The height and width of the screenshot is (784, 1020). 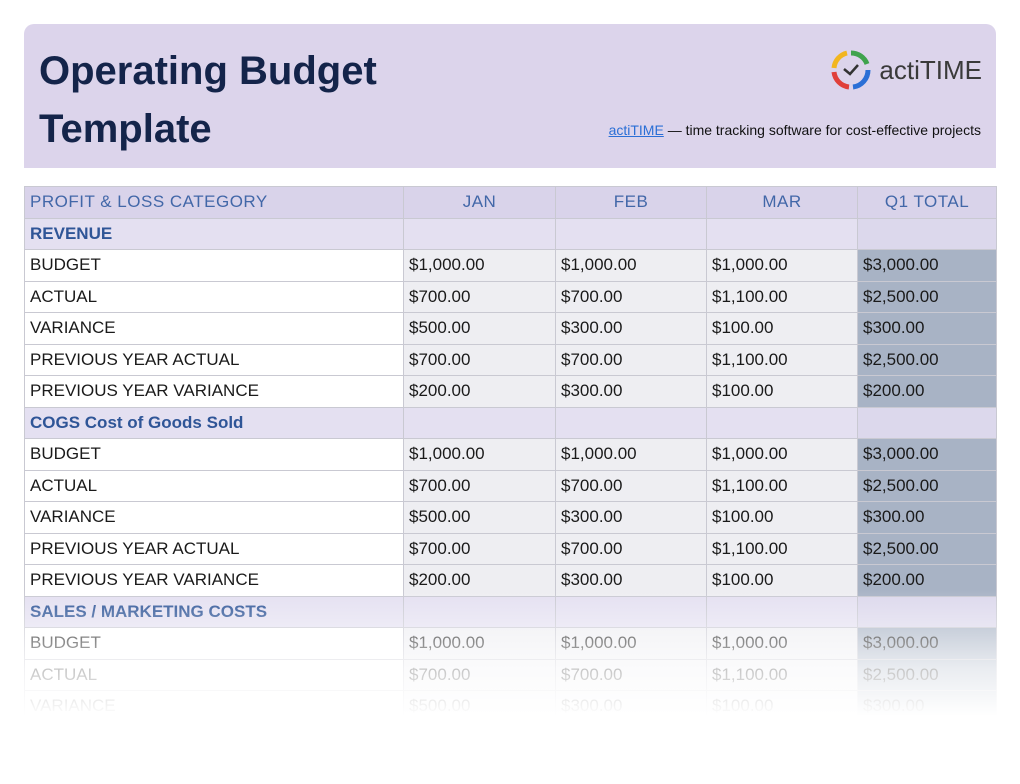 I want to click on cell: PREVIOUS YEAR VARIANCE, so click(x=214, y=391).